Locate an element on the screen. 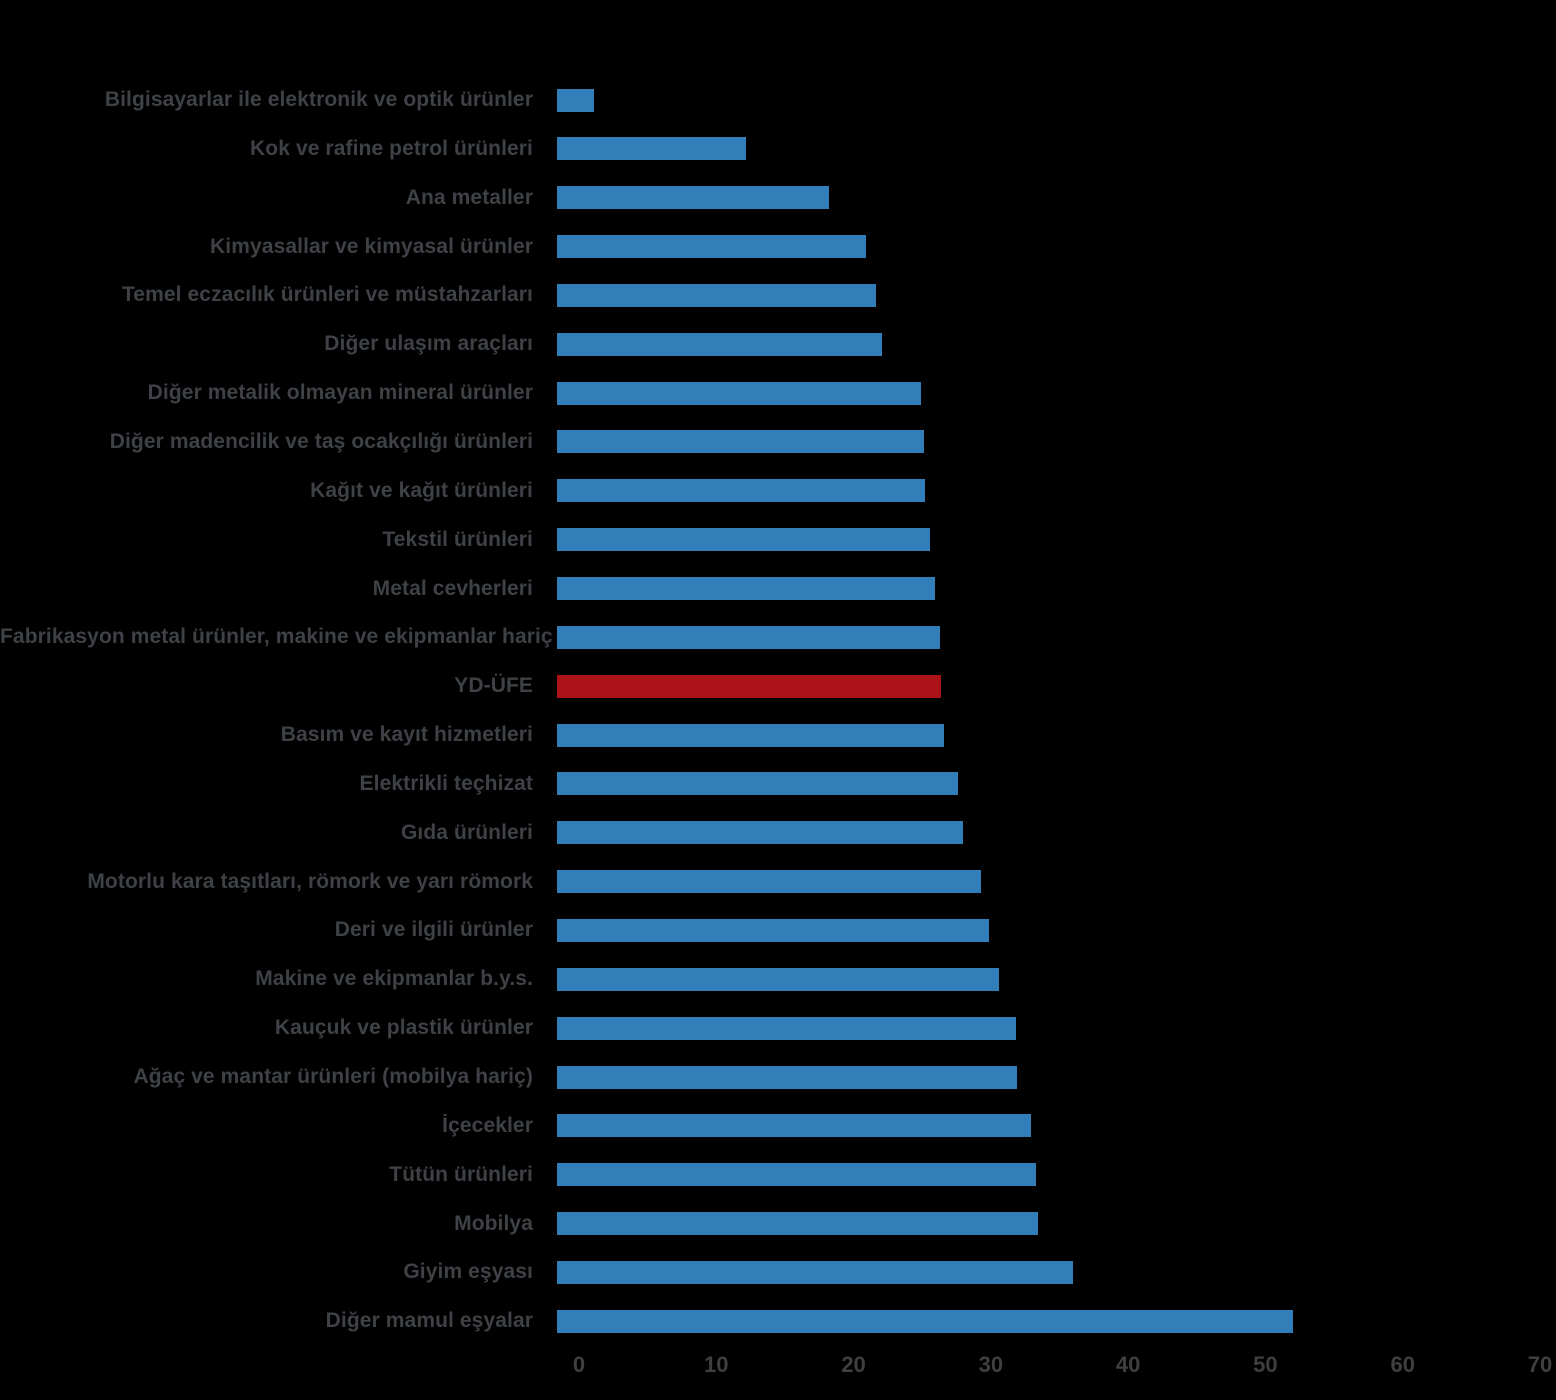 This screenshot has height=1400, width=1556. x-axis-tick-label: 30 is located at coordinates (991, 1364).